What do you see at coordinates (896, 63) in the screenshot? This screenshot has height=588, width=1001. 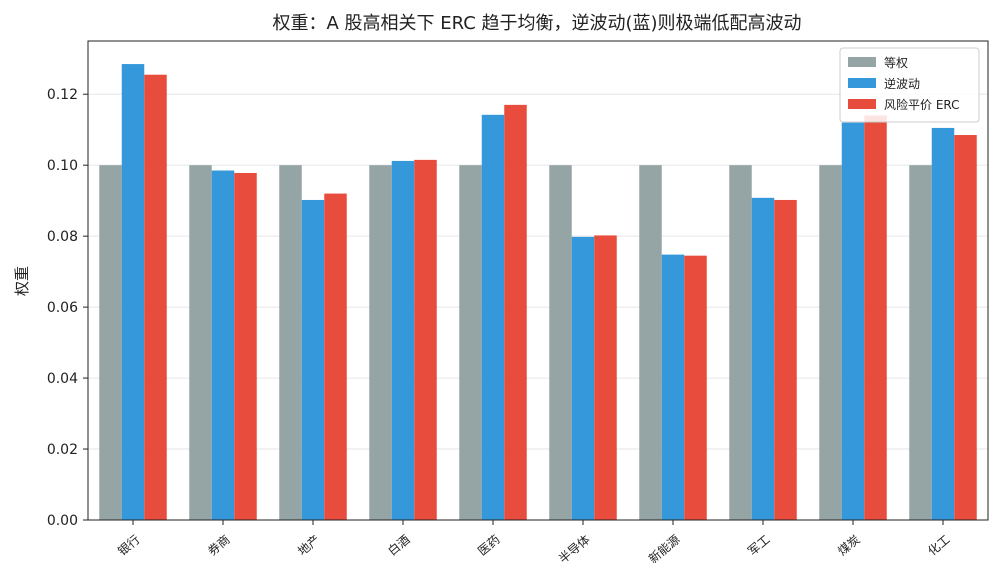 I see `legend-label: 等权` at bounding box center [896, 63].